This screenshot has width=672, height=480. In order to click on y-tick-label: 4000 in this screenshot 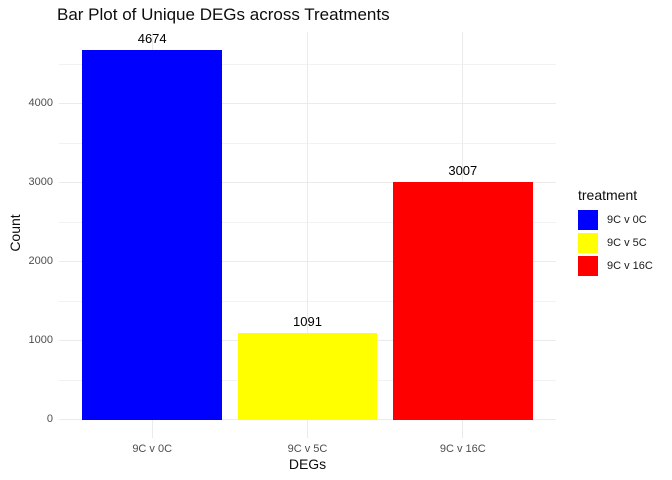, I will do `click(40, 103)`.